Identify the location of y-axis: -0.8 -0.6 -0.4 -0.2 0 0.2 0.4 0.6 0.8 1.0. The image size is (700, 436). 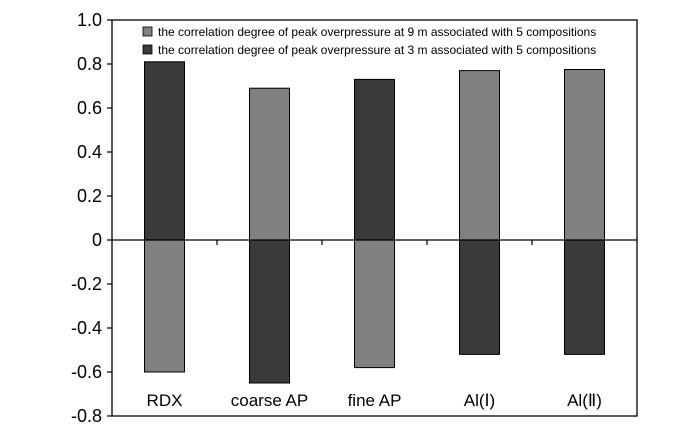
(91, 218).